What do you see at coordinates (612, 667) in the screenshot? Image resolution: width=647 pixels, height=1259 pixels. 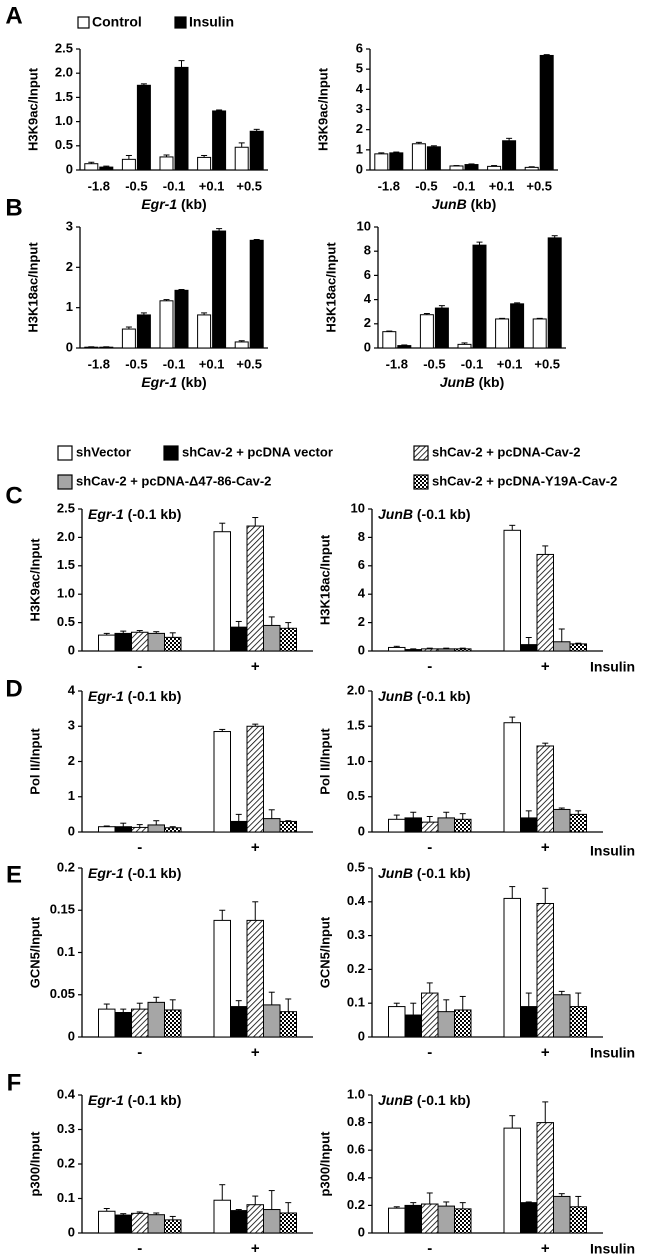 I see `insulin-label-c: Insulin` at bounding box center [612, 667].